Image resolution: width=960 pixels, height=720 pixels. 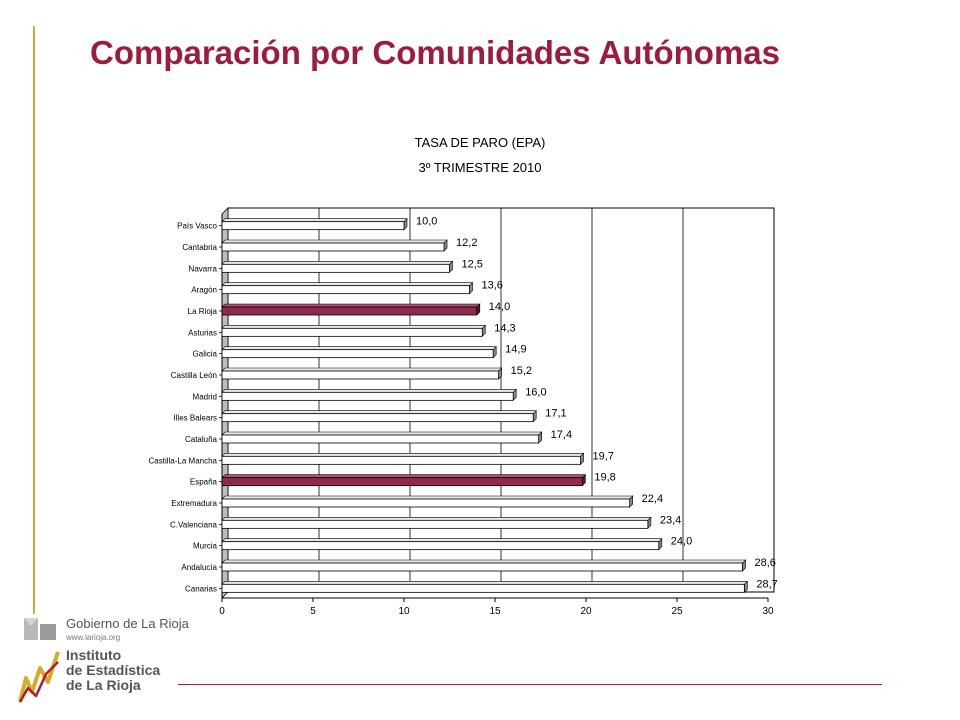 I want to click on bar-top-madrid, so click(x=369, y=391).